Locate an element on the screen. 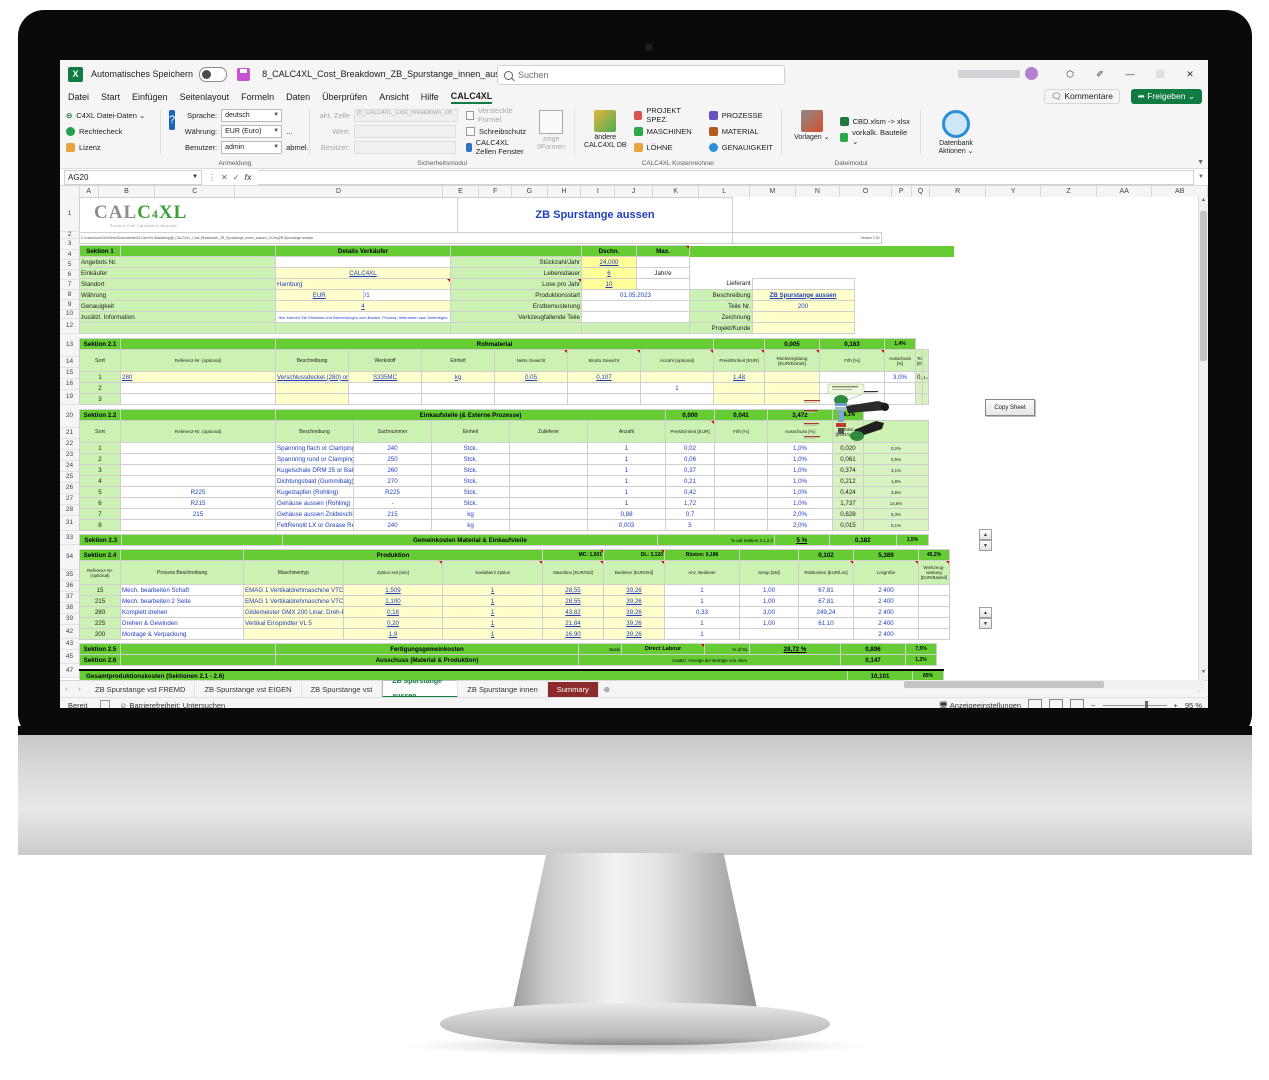 This screenshot has height=1080, width=1269. tab-ansicht: Ansicht is located at coordinates (394, 97).